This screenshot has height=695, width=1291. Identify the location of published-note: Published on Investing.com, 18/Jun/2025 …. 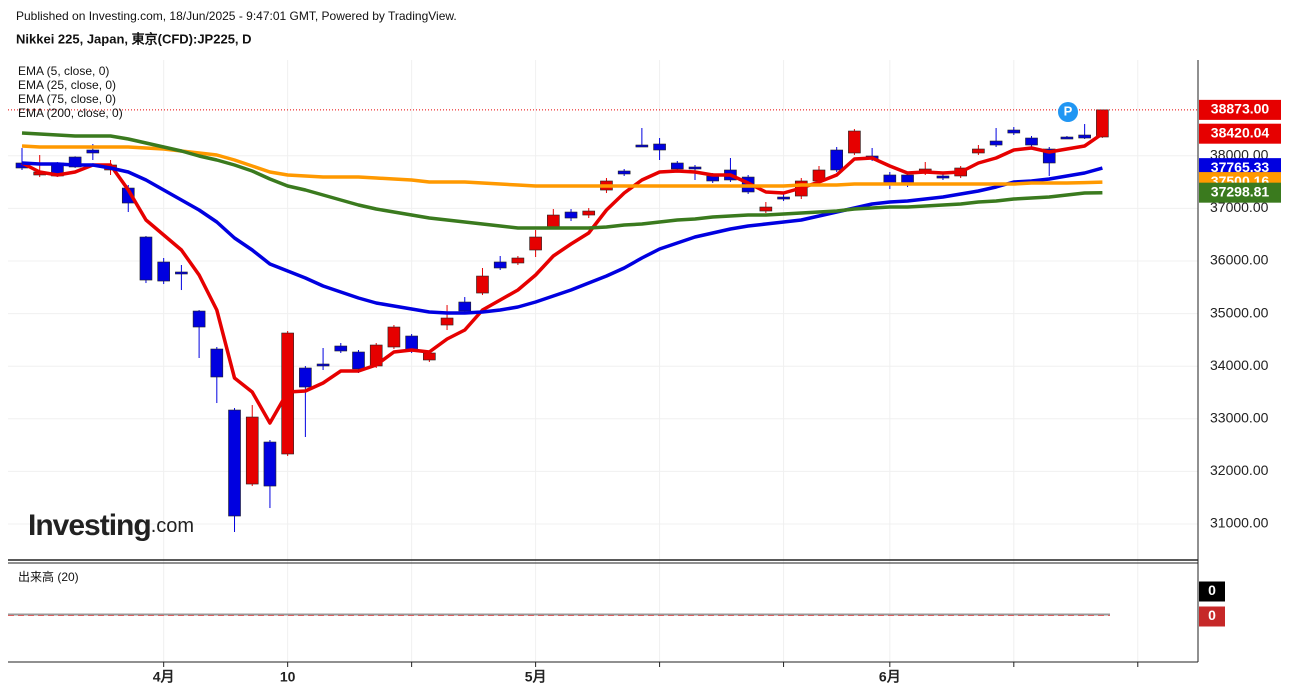
(236, 16).